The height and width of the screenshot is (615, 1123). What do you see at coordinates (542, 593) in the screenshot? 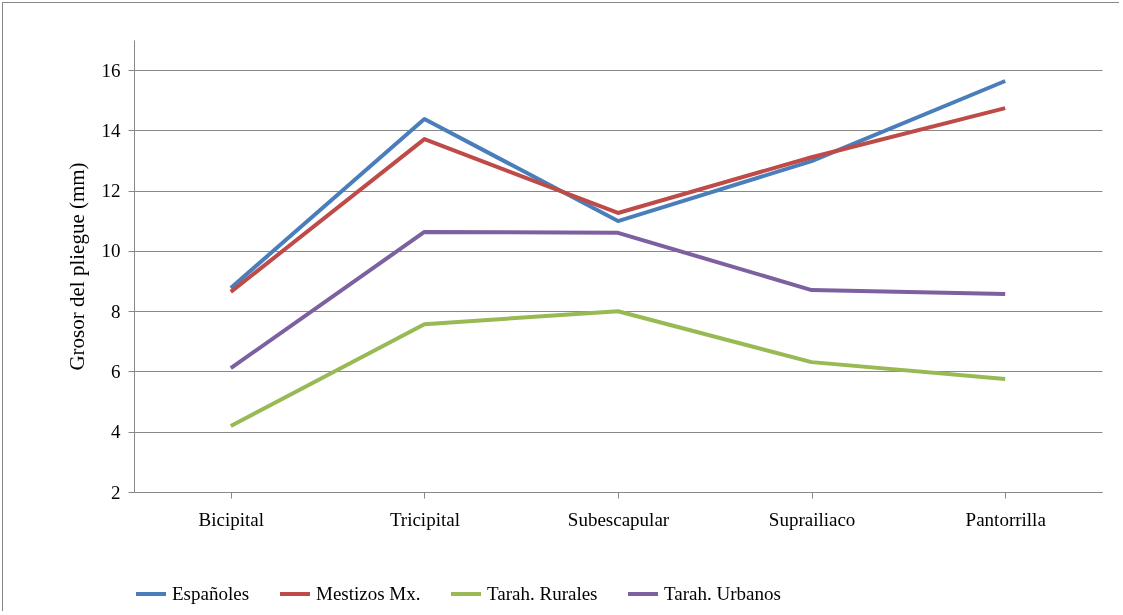
I see `legend-label: Tarah. Rurales` at bounding box center [542, 593].